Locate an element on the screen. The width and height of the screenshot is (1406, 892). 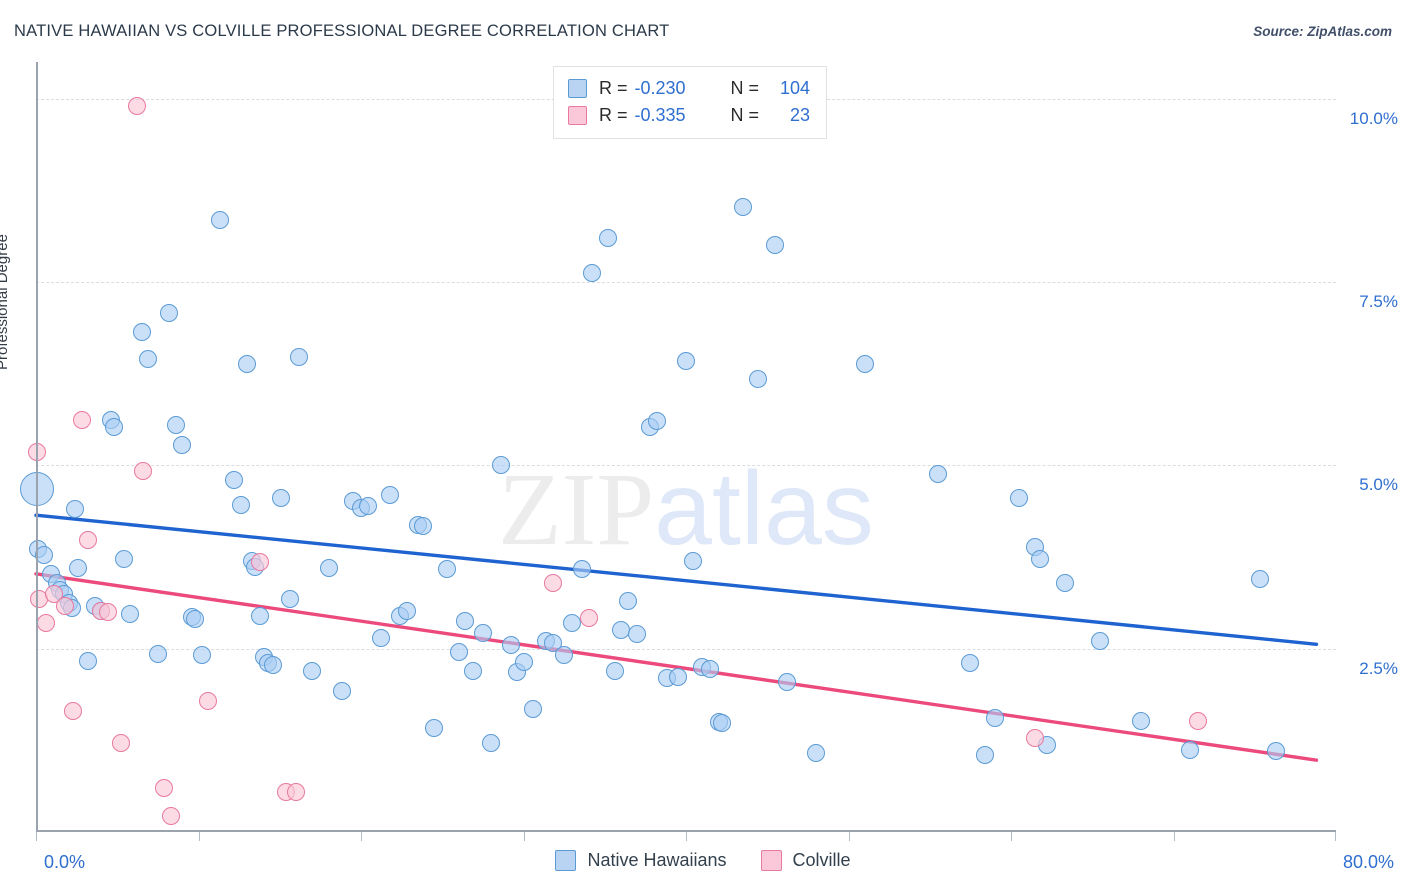
r-label-blue: R = is located at coordinates (613, 88).